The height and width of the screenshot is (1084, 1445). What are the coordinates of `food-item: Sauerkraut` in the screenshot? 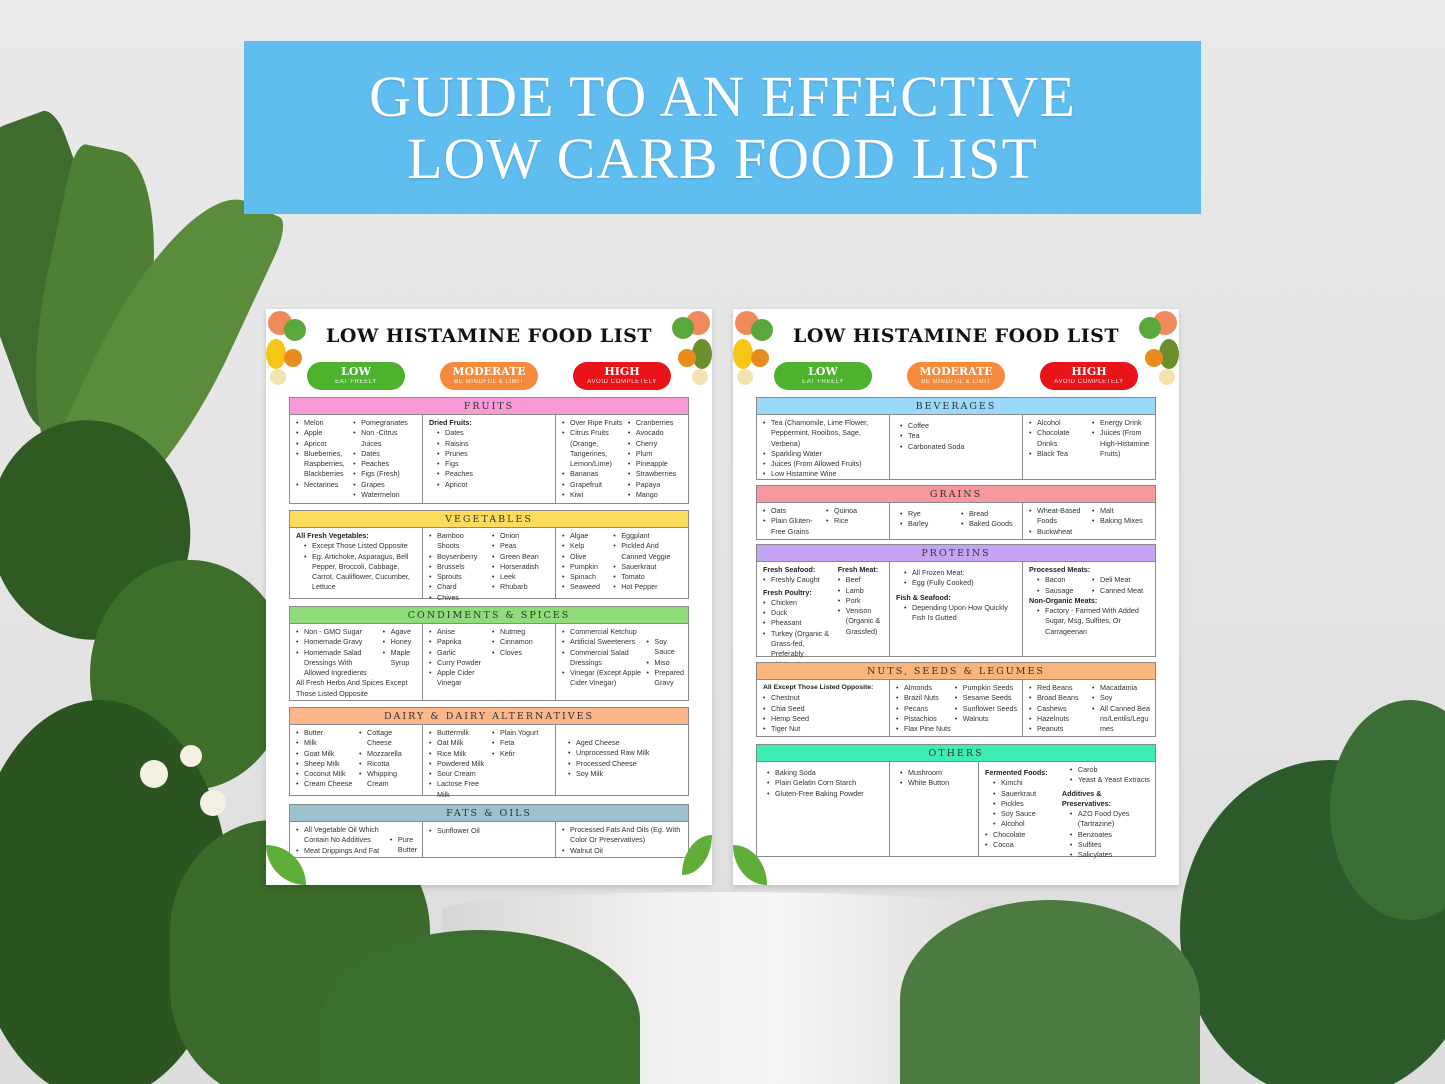 It's located at (1025, 794).